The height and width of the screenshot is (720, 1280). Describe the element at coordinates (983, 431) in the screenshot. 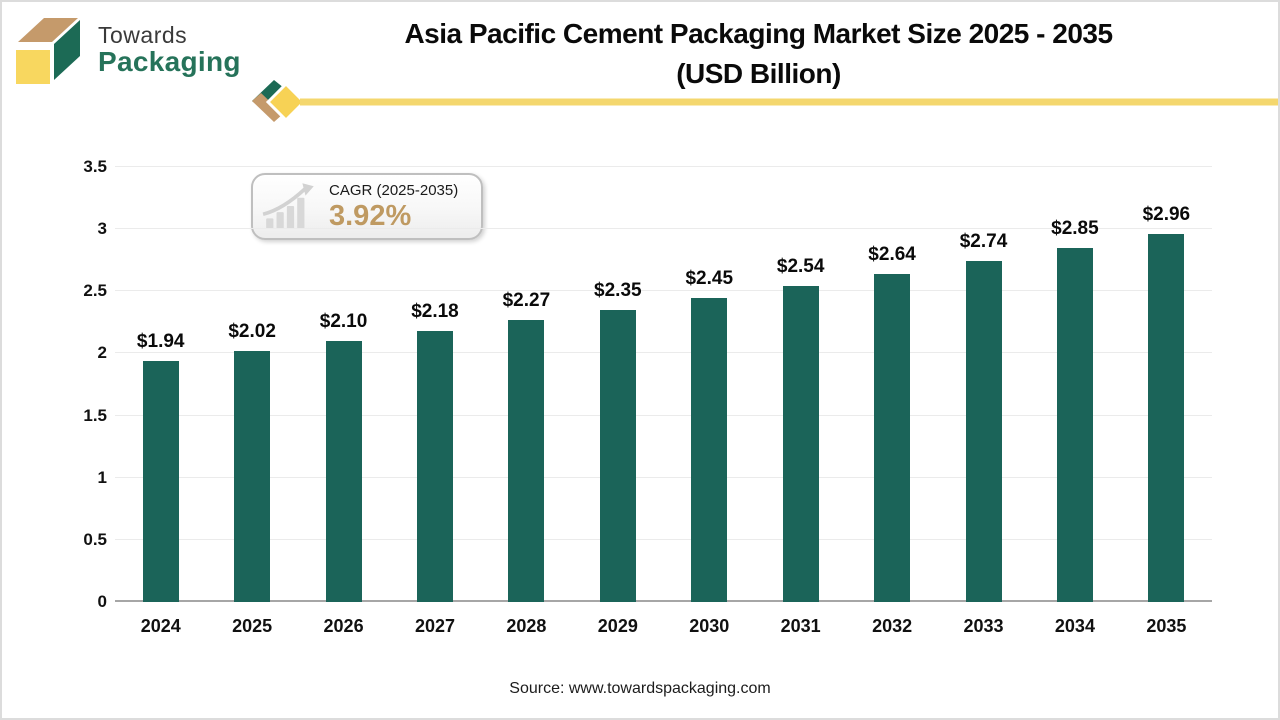

I see `bar-2033` at that location.